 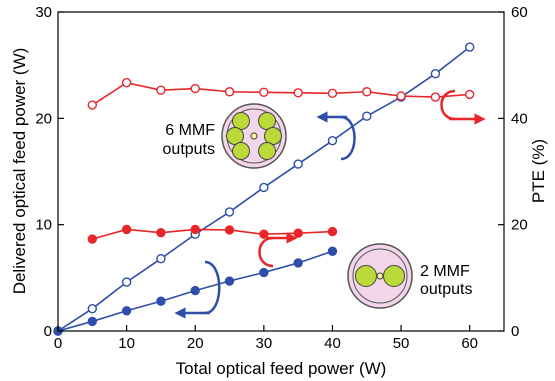 What do you see at coordinates (264, 343) in the screenshot?
I see `x-tick-label: 30` at bounding box center [264, 343].